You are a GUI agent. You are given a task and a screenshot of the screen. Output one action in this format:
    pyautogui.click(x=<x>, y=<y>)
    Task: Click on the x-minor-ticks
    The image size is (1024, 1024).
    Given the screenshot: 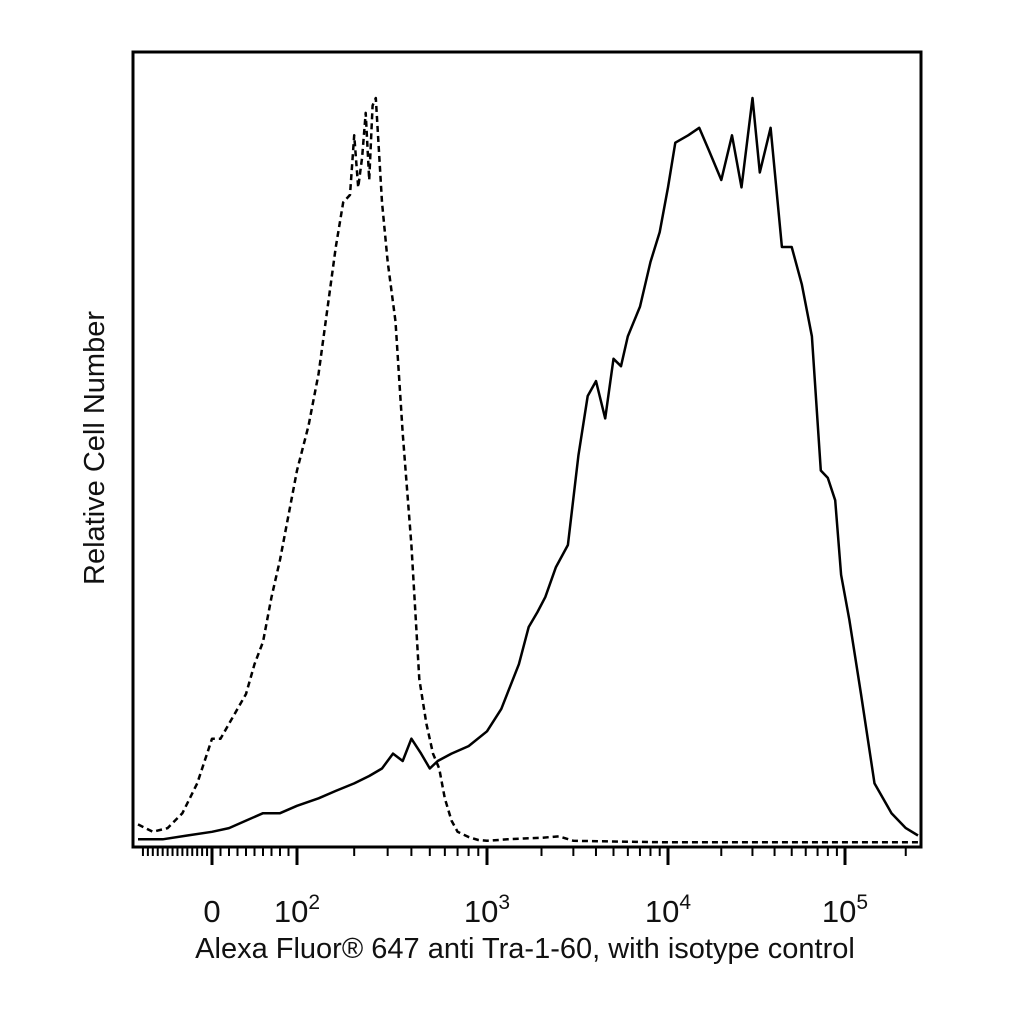 What is the action you would take?
    pyautogui.click(x=524, y=851)
    